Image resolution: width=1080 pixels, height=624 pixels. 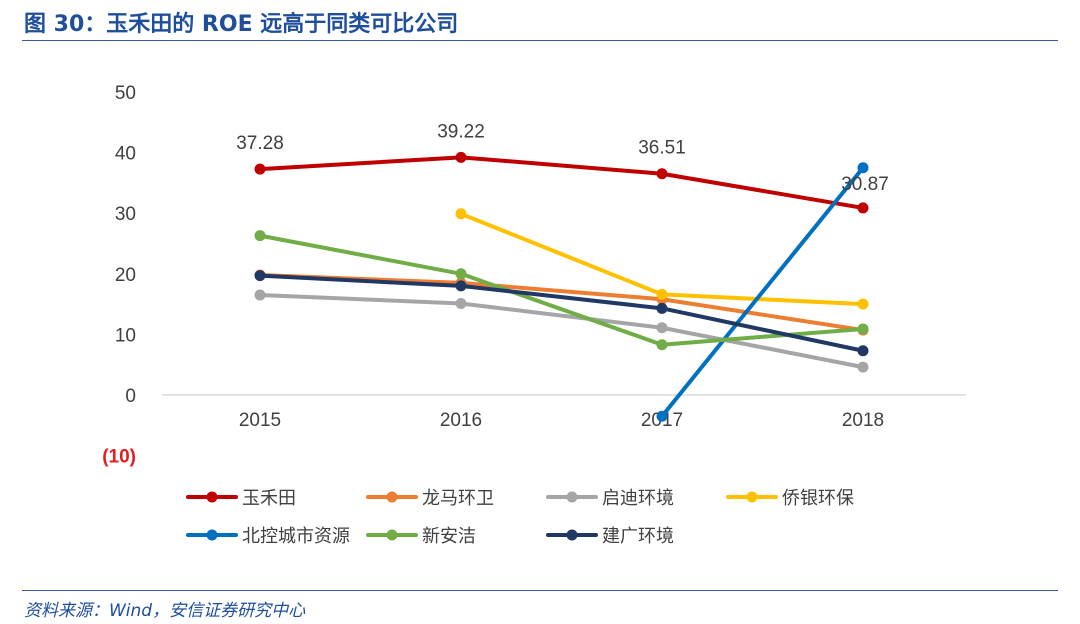 I want to click on legend-item: 北控城市资源, so click(x=268, y=536).